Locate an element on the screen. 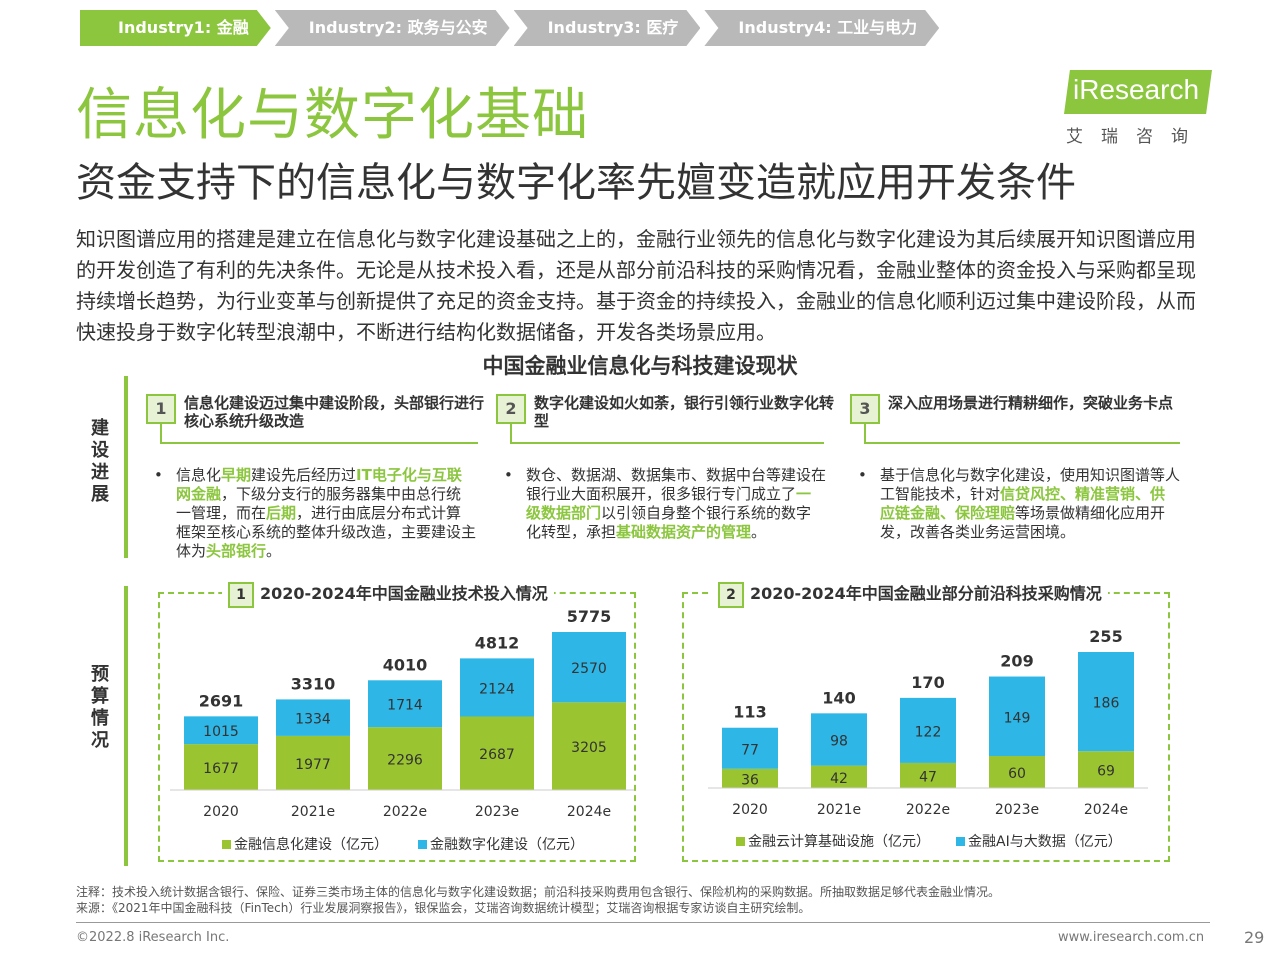 The image size is (1280, 960). highlight-text: 一级数据部门 is located at coordinates (669, 503).